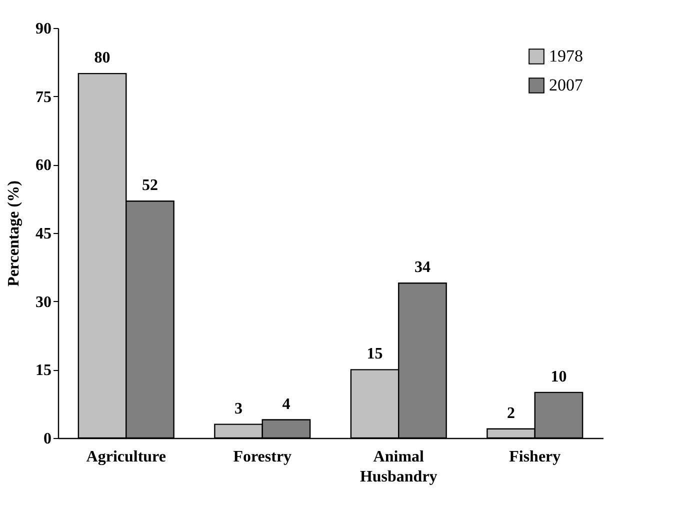  Describe the element at coordinates (44, 302) in the screenshot. I see `y-tick-label: 30` at that location.